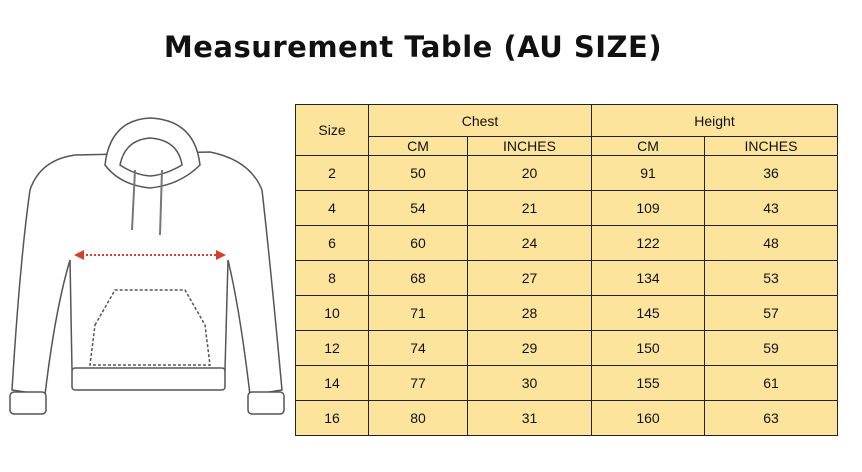  What do you see at coordinates (418, 383) in the screenshot?
I see `table-cell: 77` at bounding box center [418, 383].